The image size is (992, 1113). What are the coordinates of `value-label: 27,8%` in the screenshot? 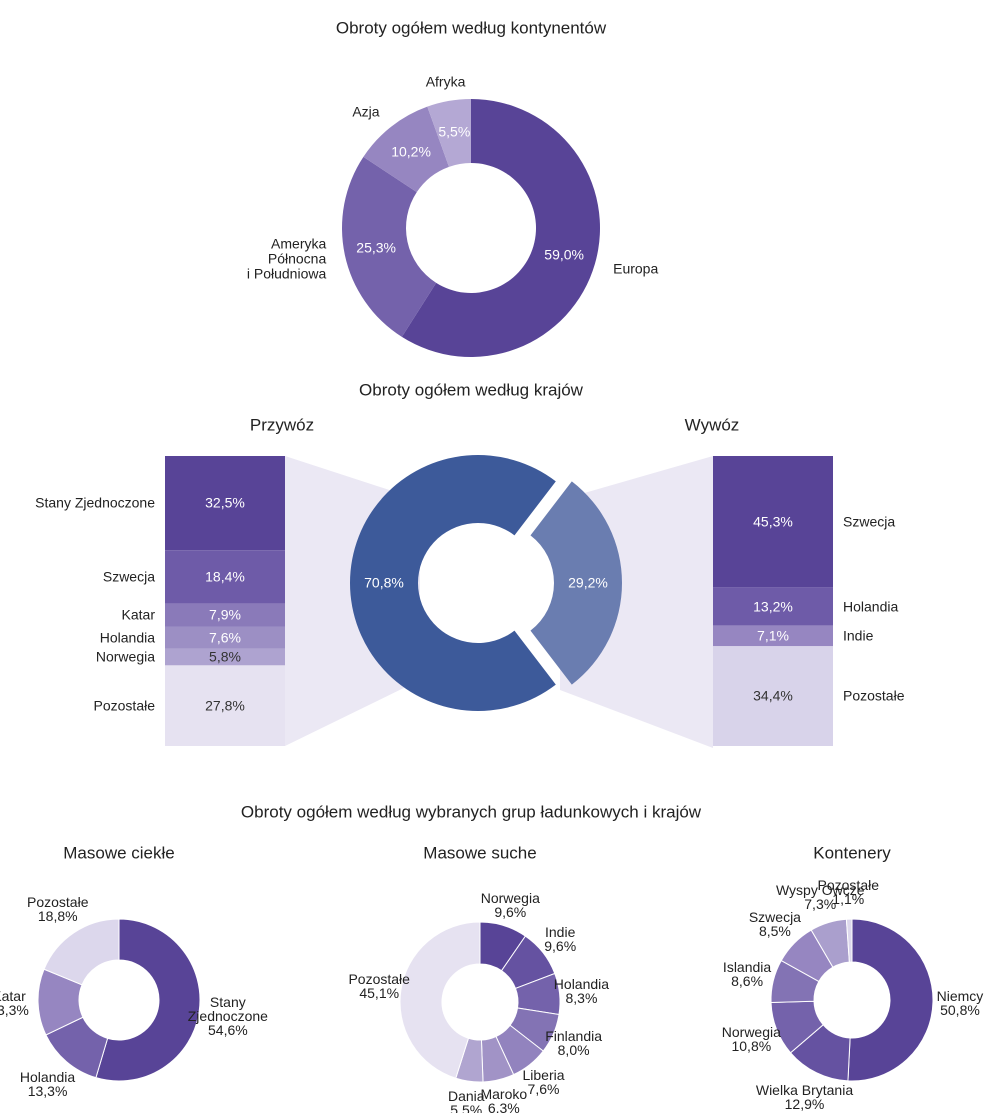 It's located at (225, 705).